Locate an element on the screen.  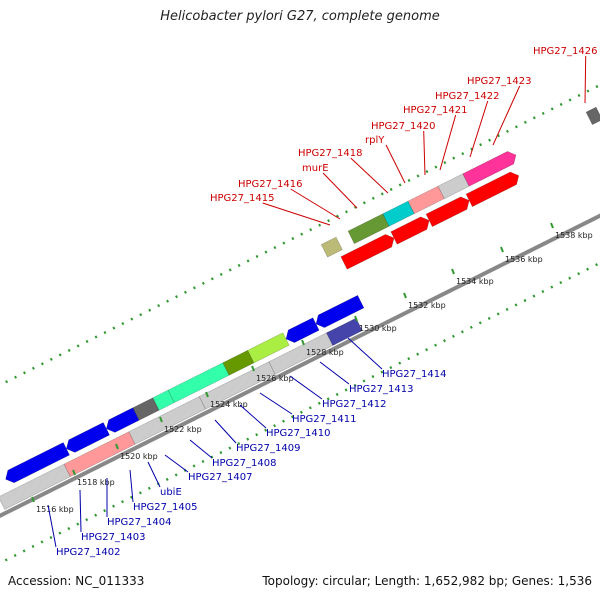
gene-label-fwd: HPG27_1418 is located at coordinates (330, 153).